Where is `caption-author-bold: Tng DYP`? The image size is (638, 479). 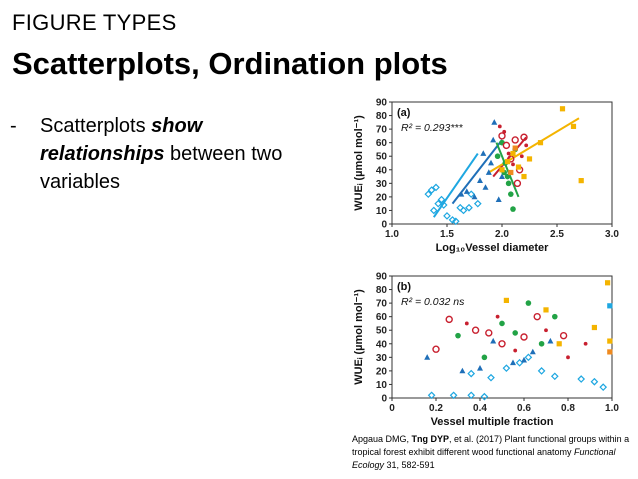 caption-author-bold: Tng DYP is located at coordinates (430, 439).